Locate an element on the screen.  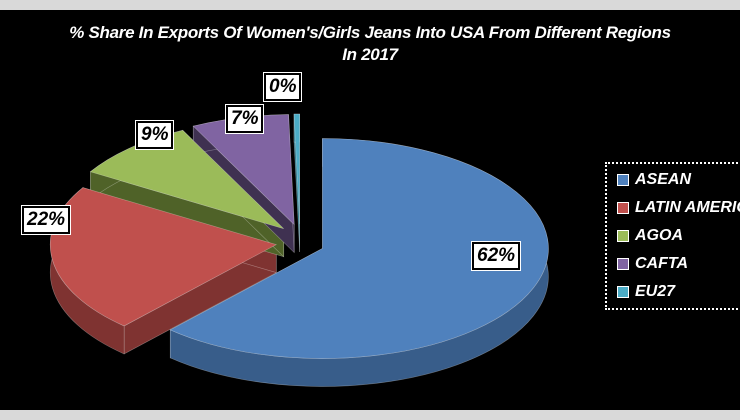
legend-item-cafta: CAFTA is located at coordinates (652, 264).